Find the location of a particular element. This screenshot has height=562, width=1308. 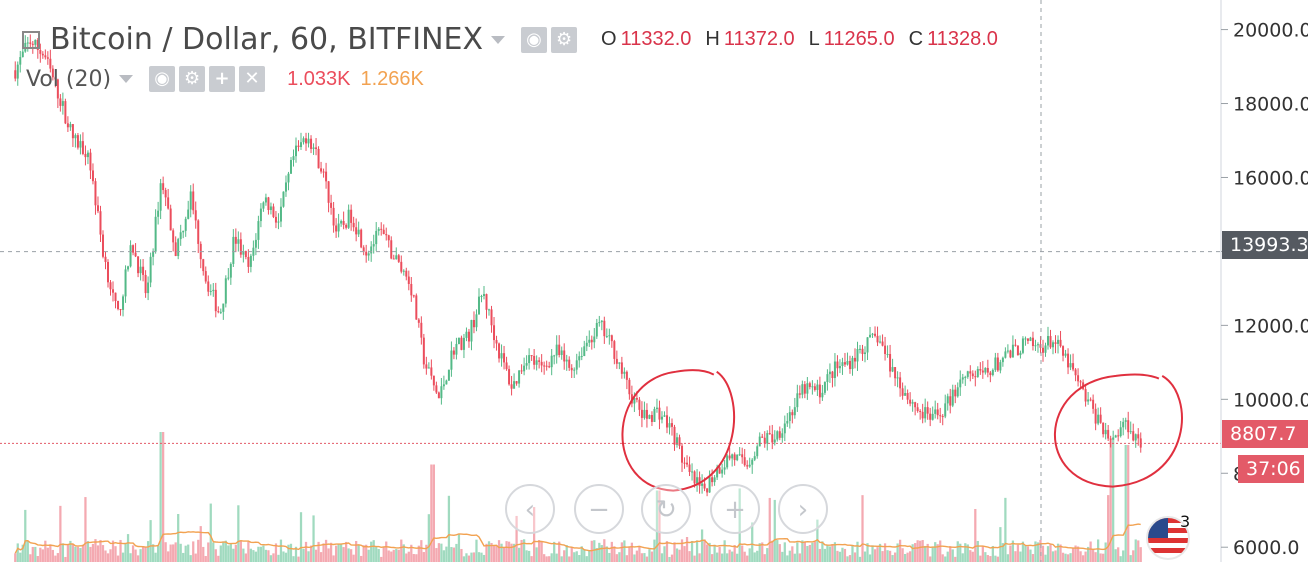

close-icon: ✕ is located at coordinates (252, 79).